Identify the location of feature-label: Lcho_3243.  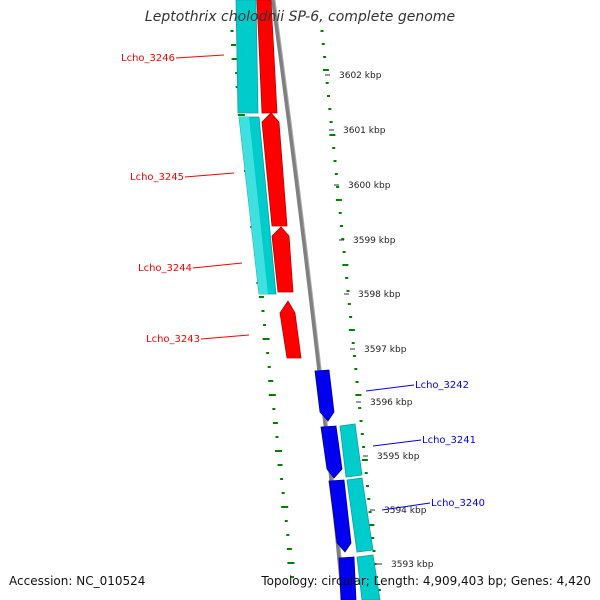
(173, 339).